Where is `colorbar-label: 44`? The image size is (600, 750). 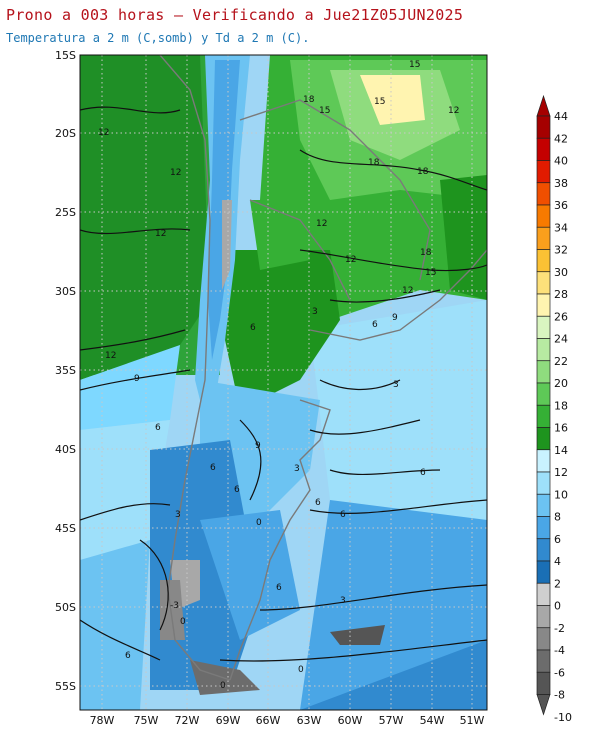 colorbar-label: 44 is located at coordinates (561, 116).